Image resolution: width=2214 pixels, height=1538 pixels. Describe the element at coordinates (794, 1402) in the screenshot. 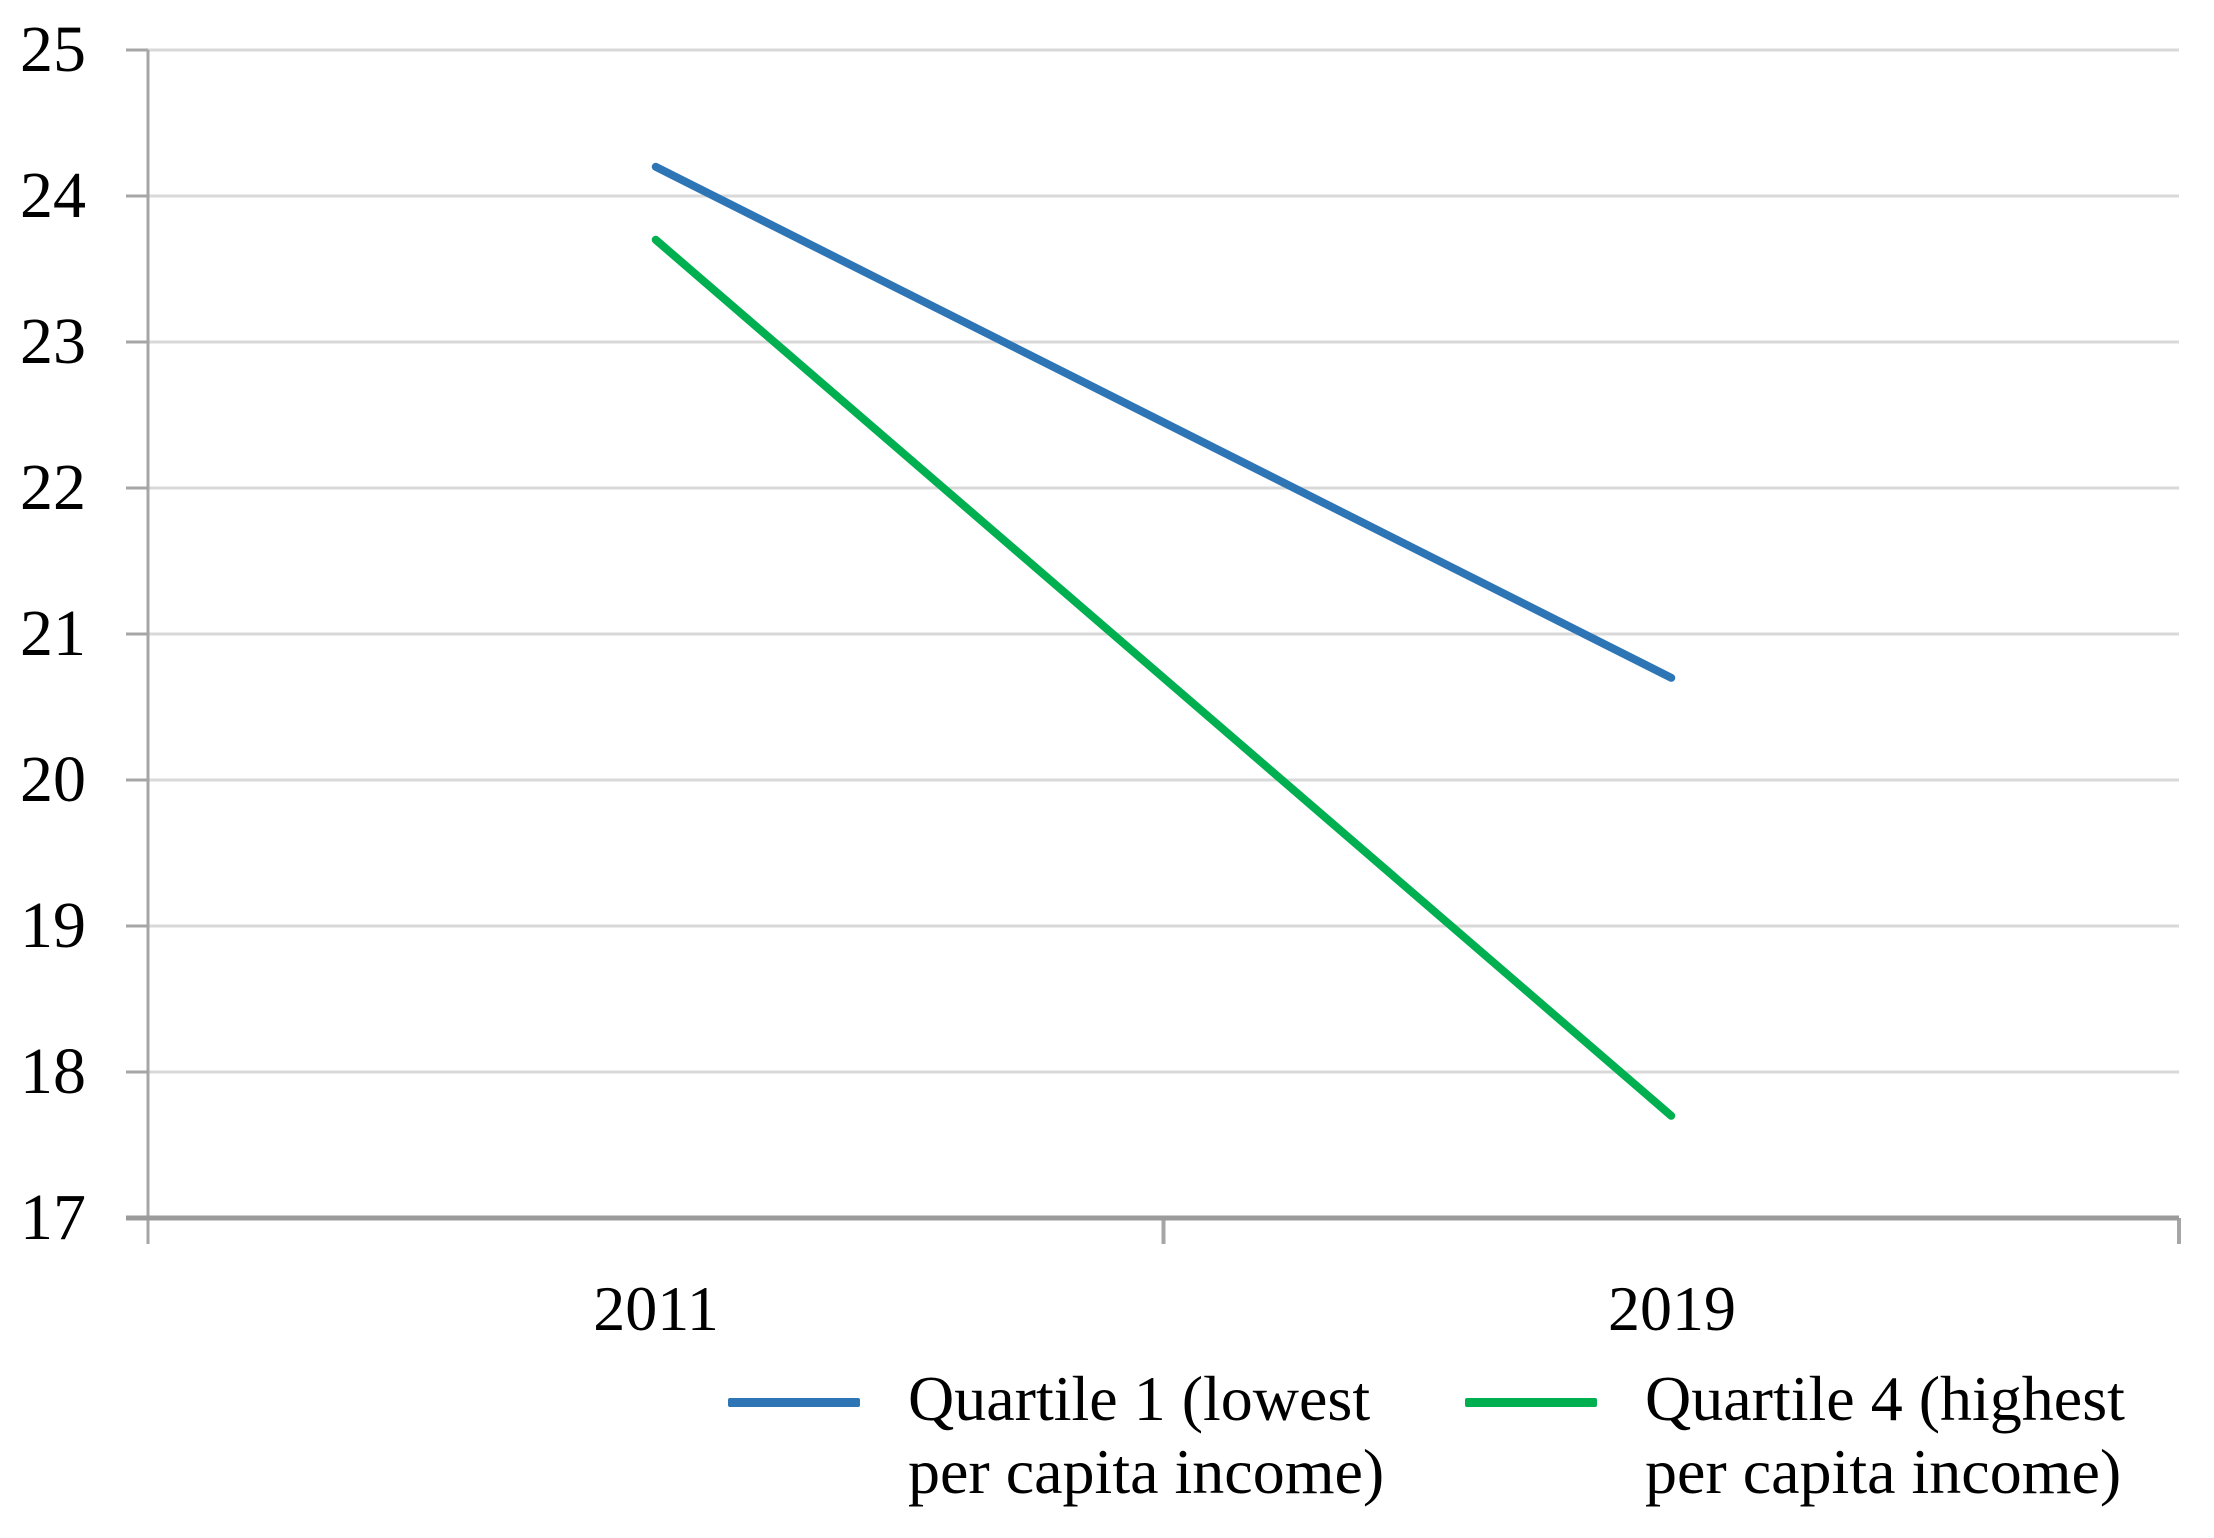

I see `legend-swatch-quartile1` at that location.